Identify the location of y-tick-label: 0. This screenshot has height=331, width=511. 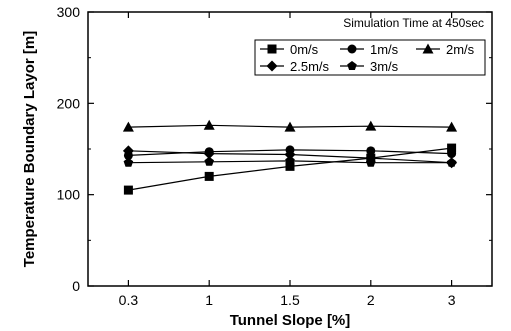
(76, 286).